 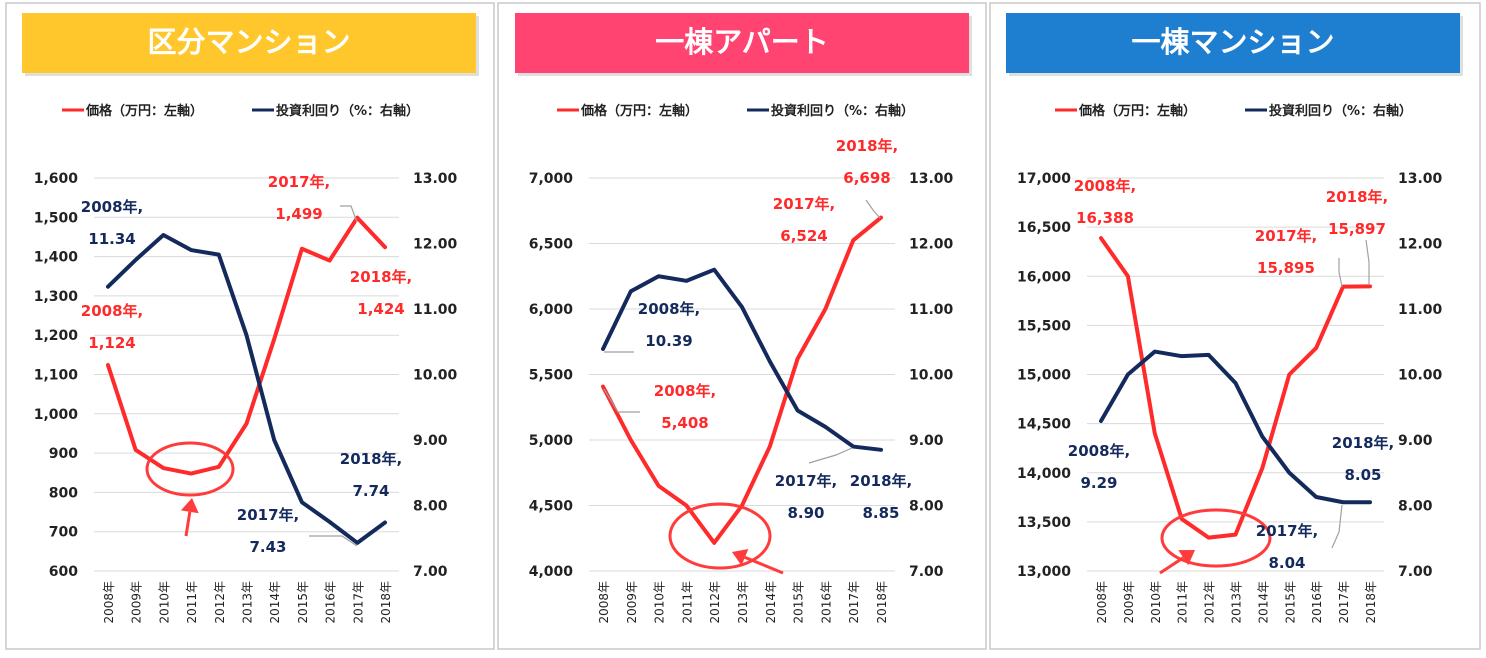 What do you see at coordinates (56, 218) in the screenshot?
I see `left-tick-label: 1,500` at bounding box center [56, 218].